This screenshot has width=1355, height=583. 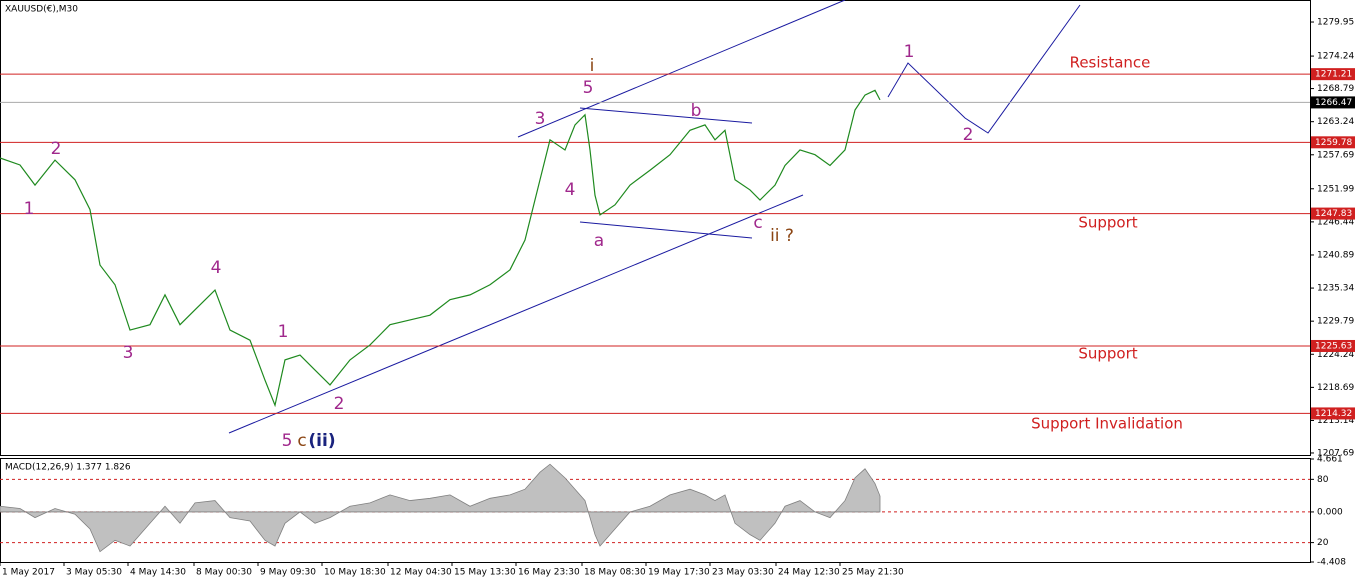 What do you see at coordinates (549, 573) in the screenshot?
I see `x-tick-label: 16 May 23:30` at bounding box center [549, 573].